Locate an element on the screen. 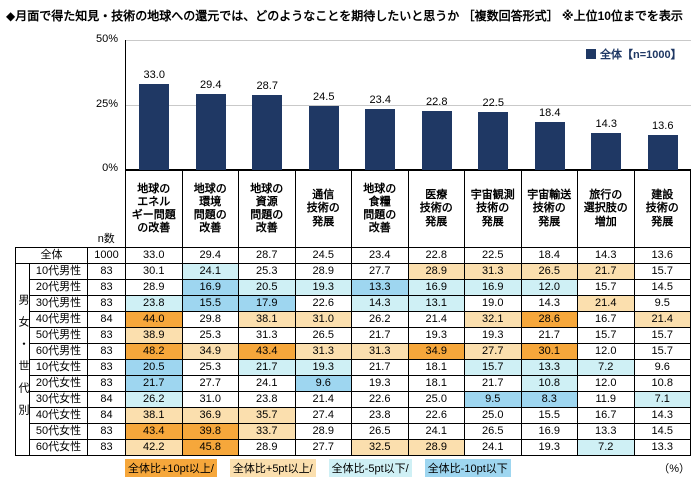 The width and height of the screenshot is (700, 486). row-label: 30代女性 is located at coordinates (58, 399).